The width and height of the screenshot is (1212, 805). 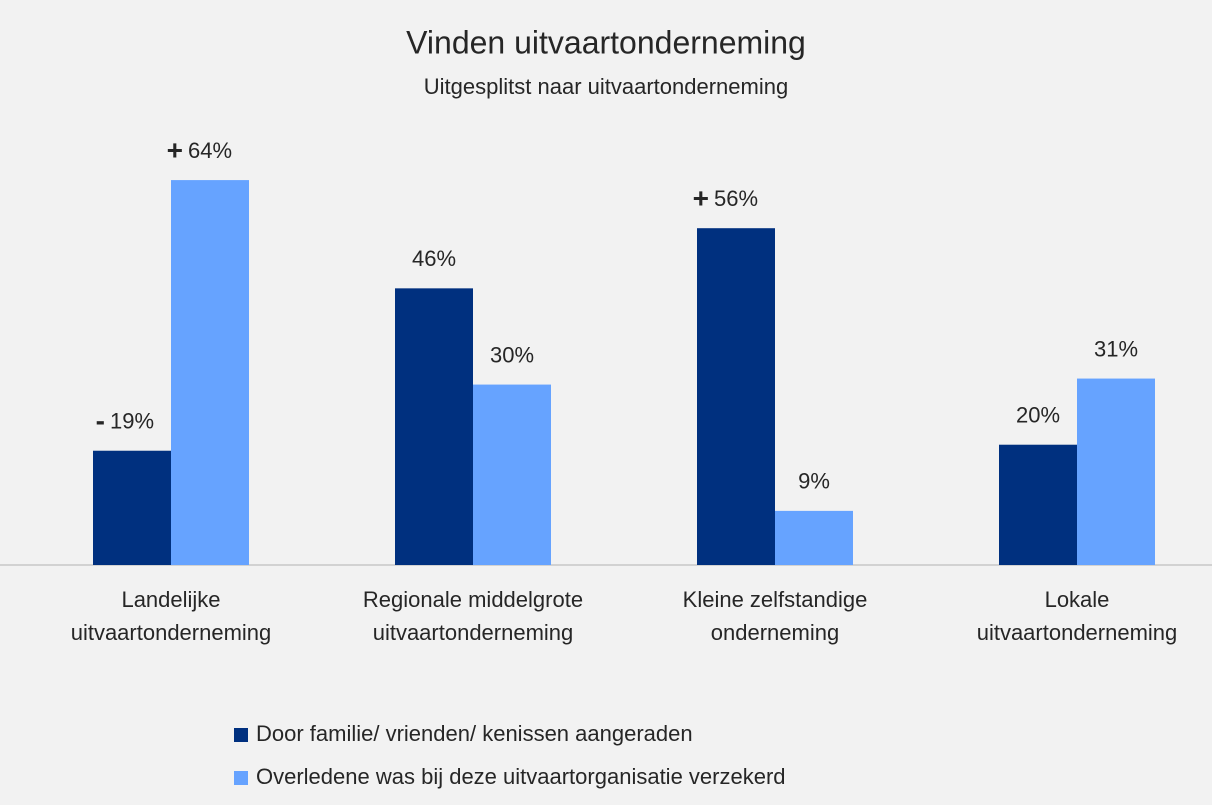 I want to click on value-label: 19%, so click(x=132, y=421).